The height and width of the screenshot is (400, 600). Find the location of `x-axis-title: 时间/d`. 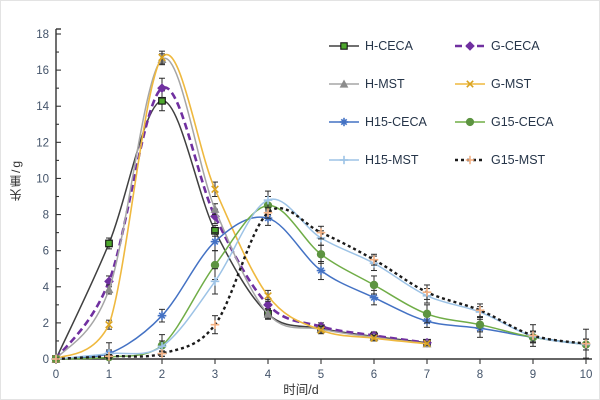

x-axis-title: 时间/d is located at coordinates (301, 390).